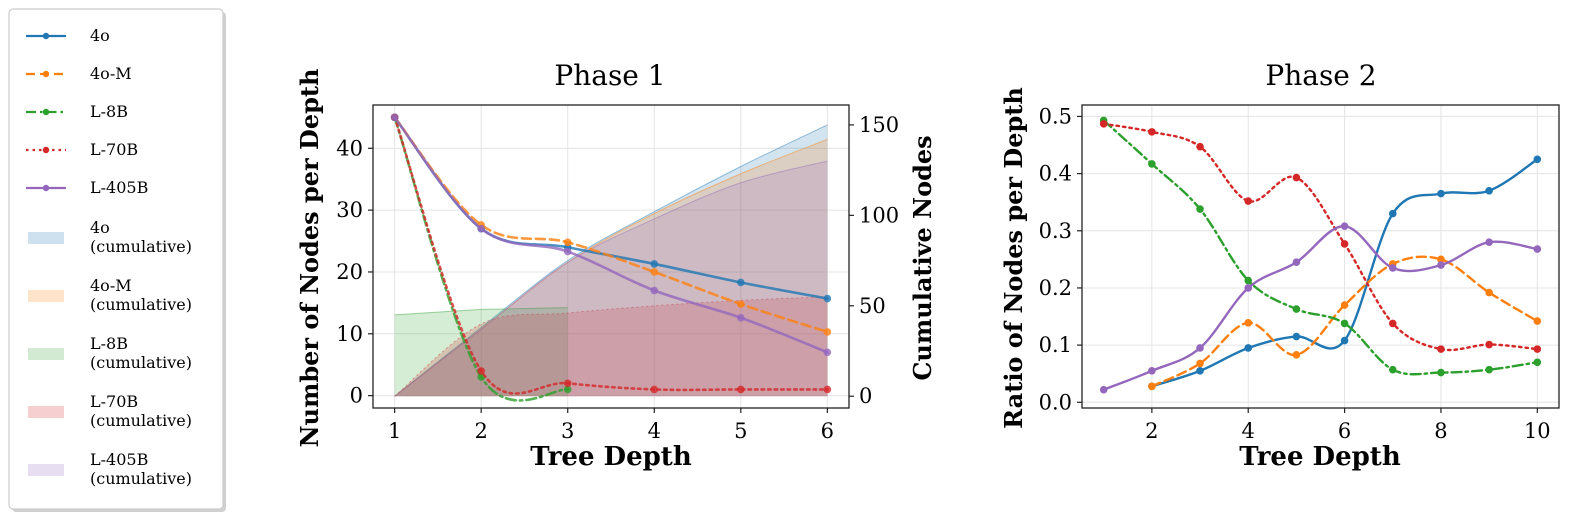 This screenshot has width=1578, height=519. Describe the element at coordinates (1320, 75) in the screenshot. I see `phase2-title: Phase 2` at that location.